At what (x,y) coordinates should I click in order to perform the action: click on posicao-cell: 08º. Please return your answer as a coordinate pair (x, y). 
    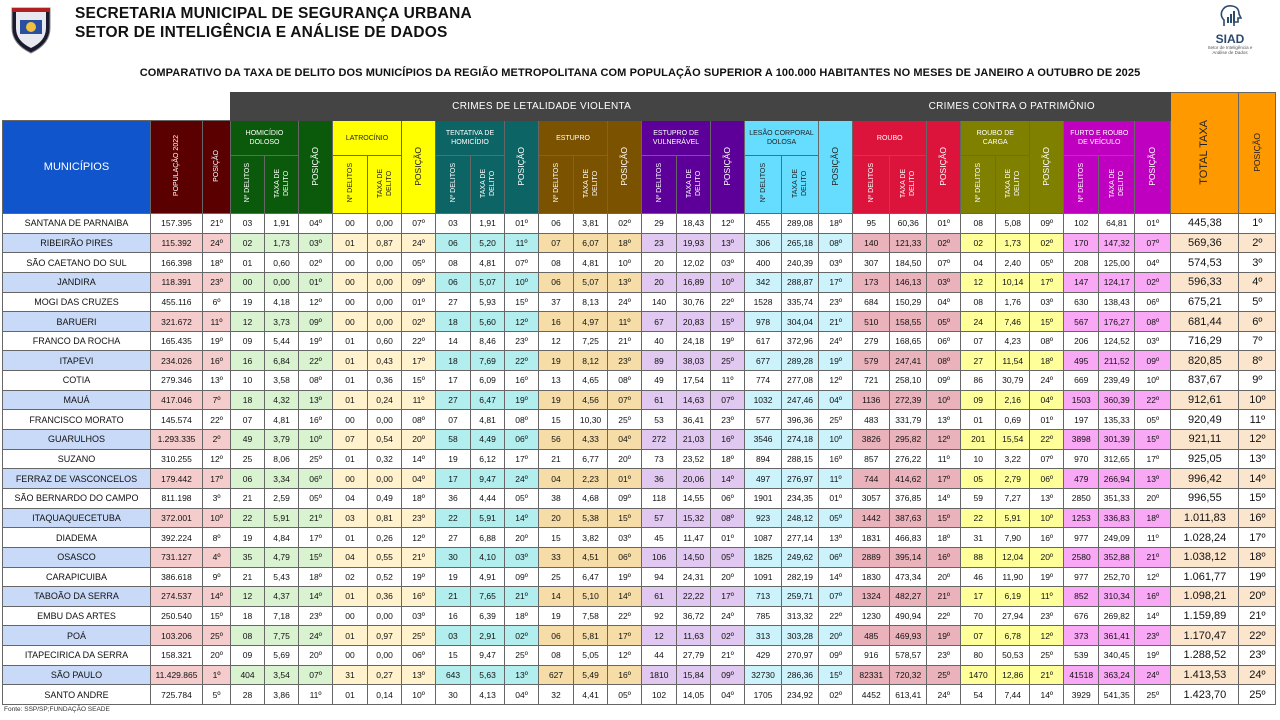
    Looking at the image, I should click on (316, 380).